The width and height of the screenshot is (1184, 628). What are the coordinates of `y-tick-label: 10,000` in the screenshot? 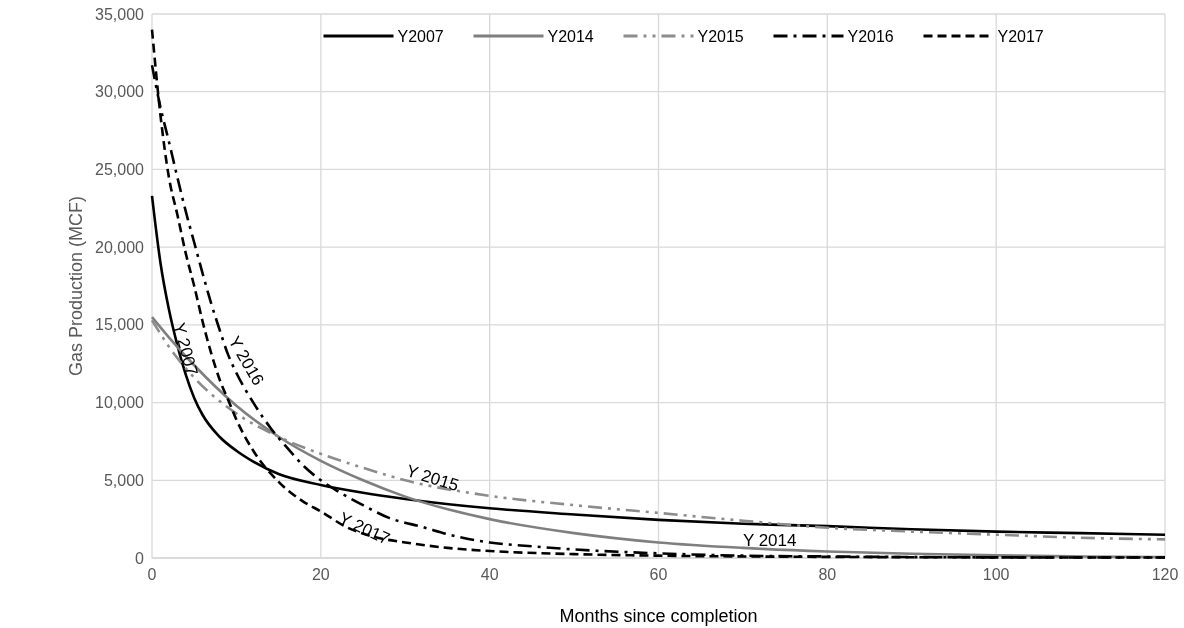 It's located at (120, 403).